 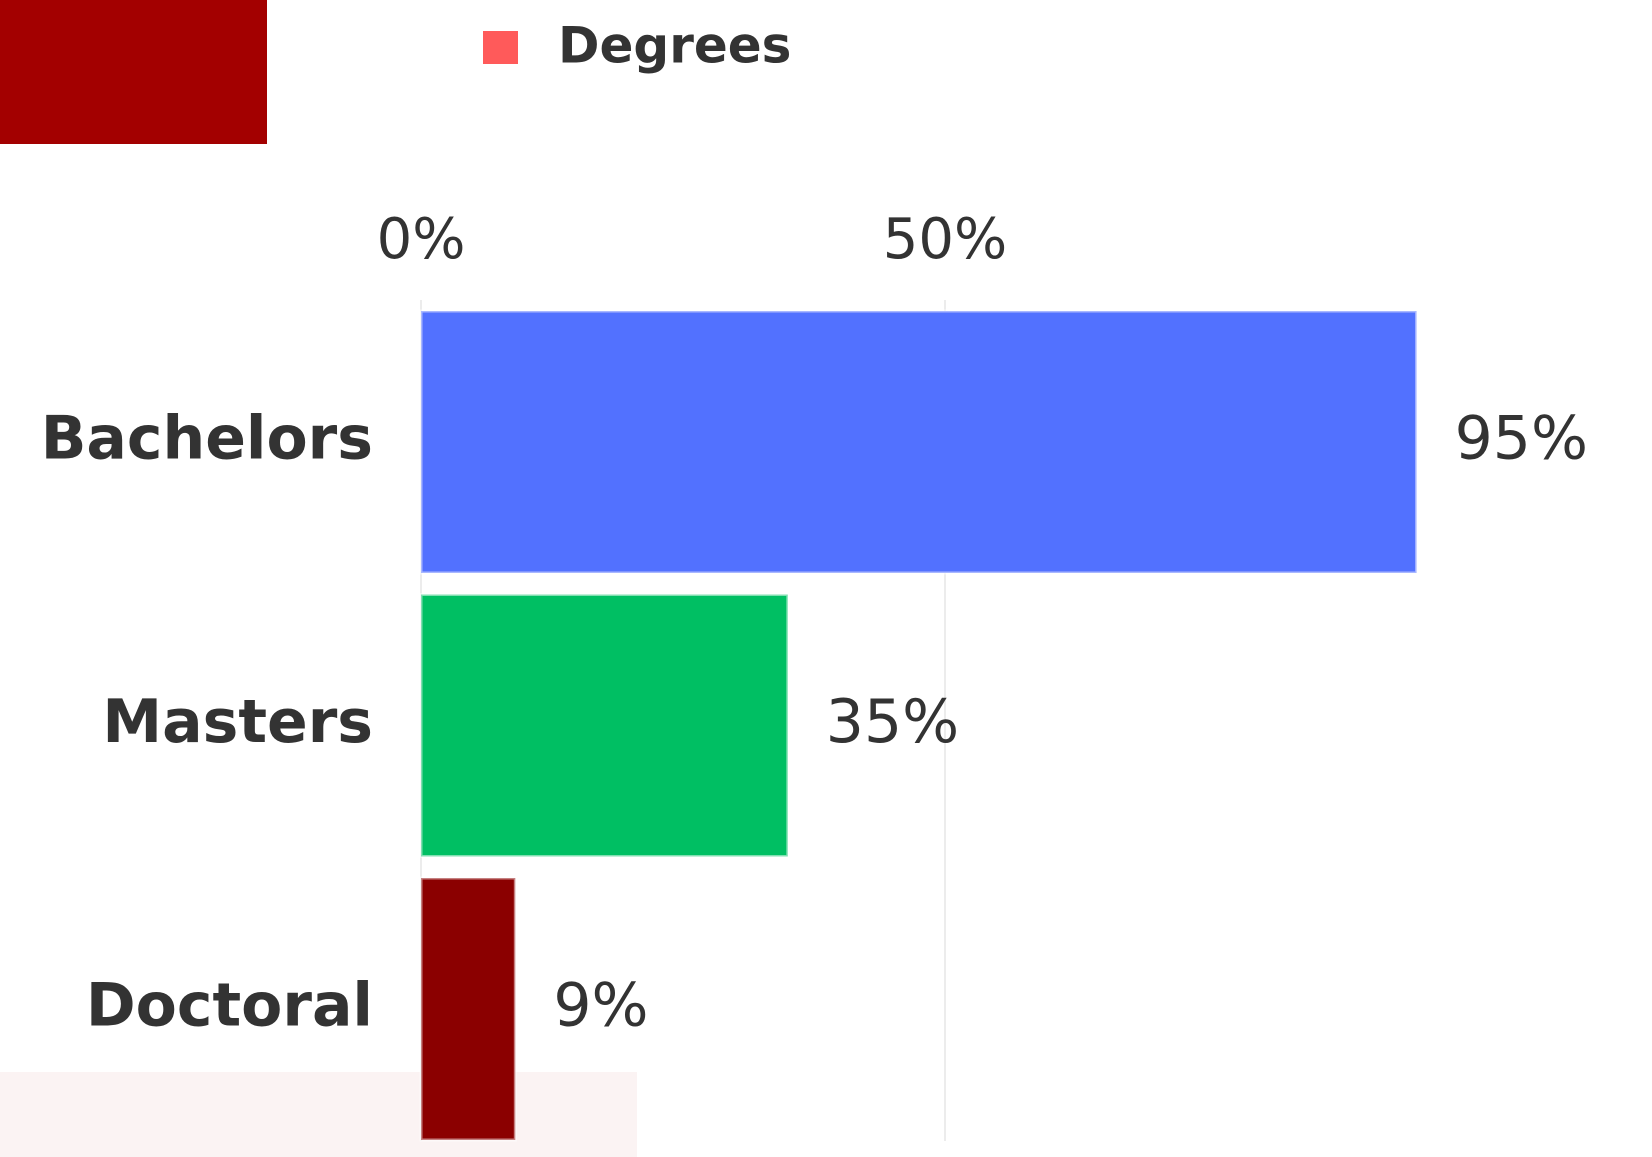 What do you see at coordinates (500, 47) in the screenshot?
I see `legend-swatch` at bounding box center [500, 47].